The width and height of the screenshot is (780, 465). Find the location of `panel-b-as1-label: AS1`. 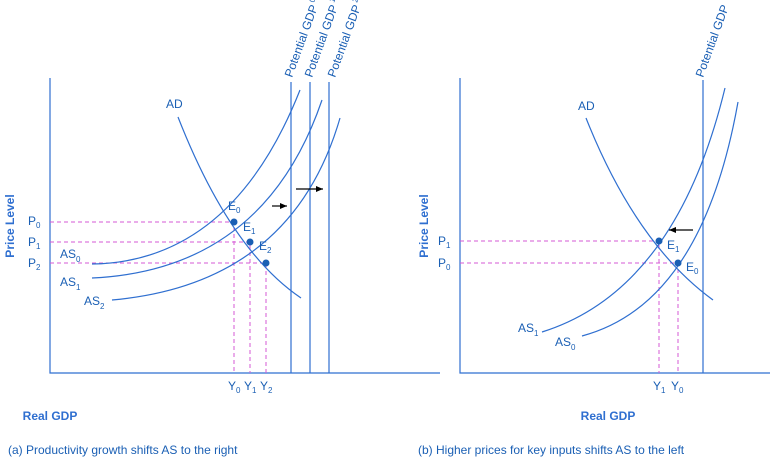

panel-b-as1-label: AS1 is located at coordinates (528, 329).